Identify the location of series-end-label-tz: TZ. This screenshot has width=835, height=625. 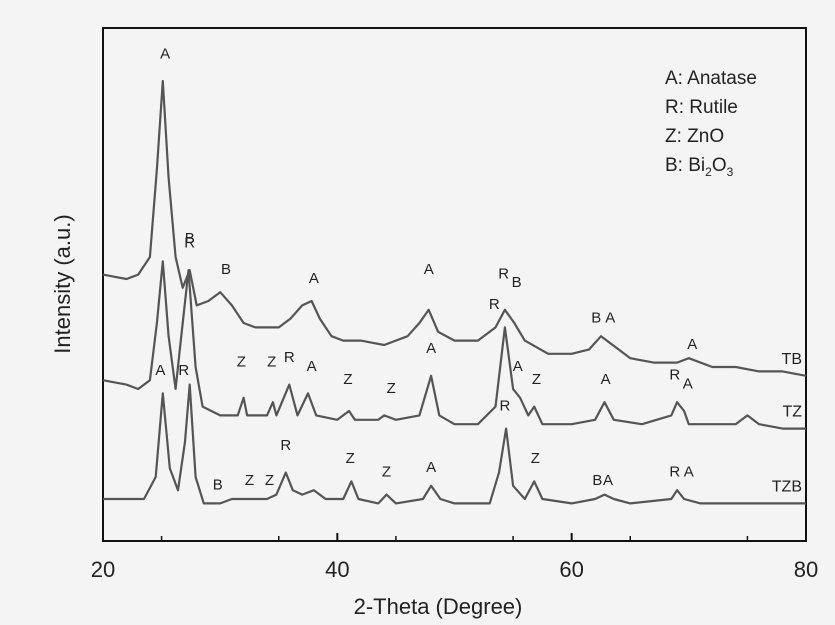
(792, 412).